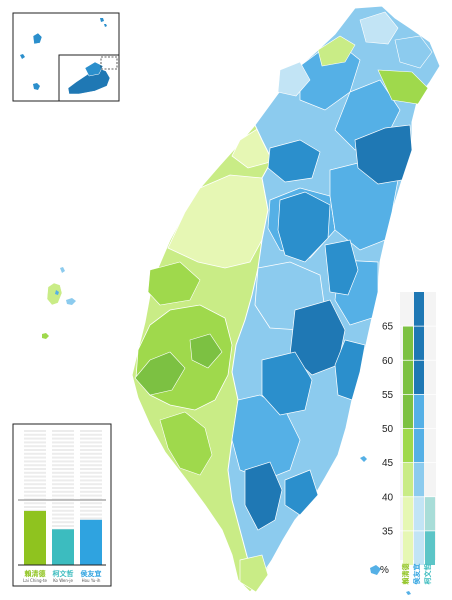  What do you see at coordinates (388, 463) in the screenshot?
I see `scale-tick-label: 45` at bounding box center [388, 463].